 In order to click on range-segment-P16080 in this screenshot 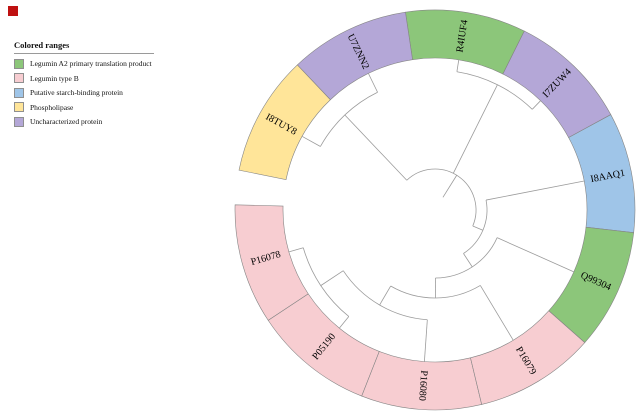, I will do `click(422, 381)`.